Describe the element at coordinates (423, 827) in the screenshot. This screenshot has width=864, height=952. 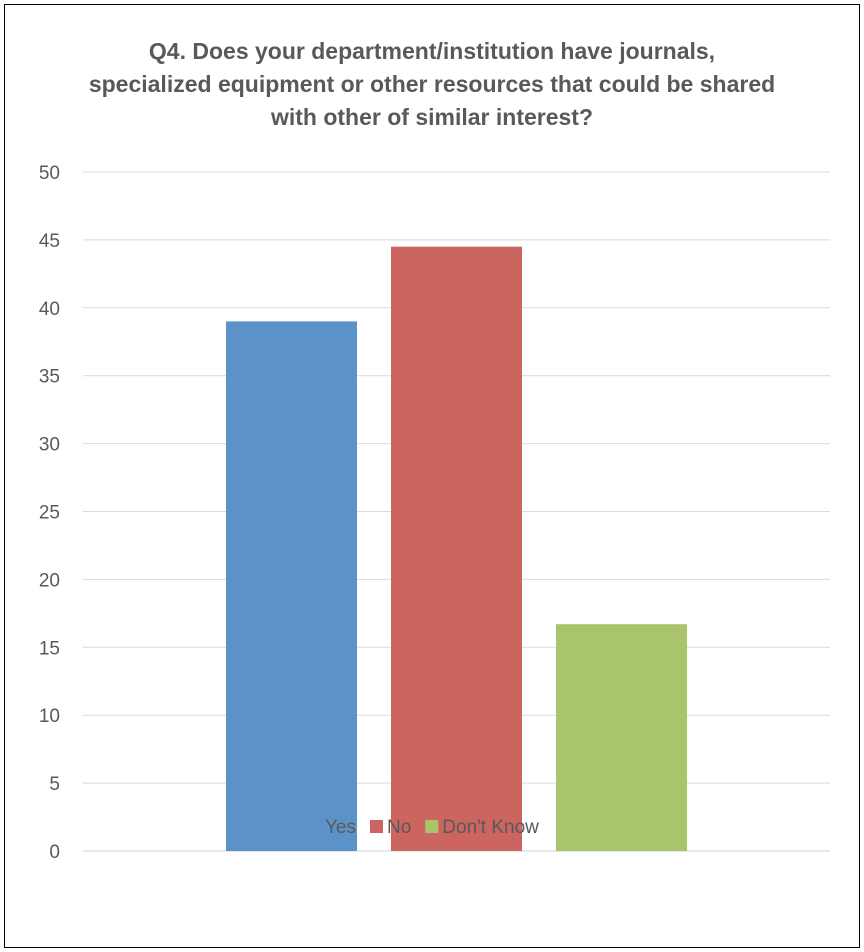
I see `legend: Yes No Don't Know` at that location.